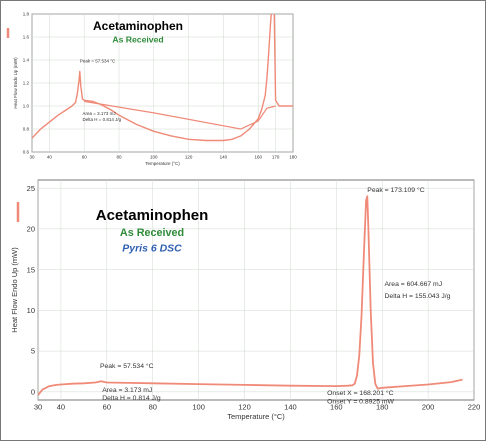  Describe the element at coordinates (26, 14) in the screenshot. I see `y-tick-label: 1.8` at that location.